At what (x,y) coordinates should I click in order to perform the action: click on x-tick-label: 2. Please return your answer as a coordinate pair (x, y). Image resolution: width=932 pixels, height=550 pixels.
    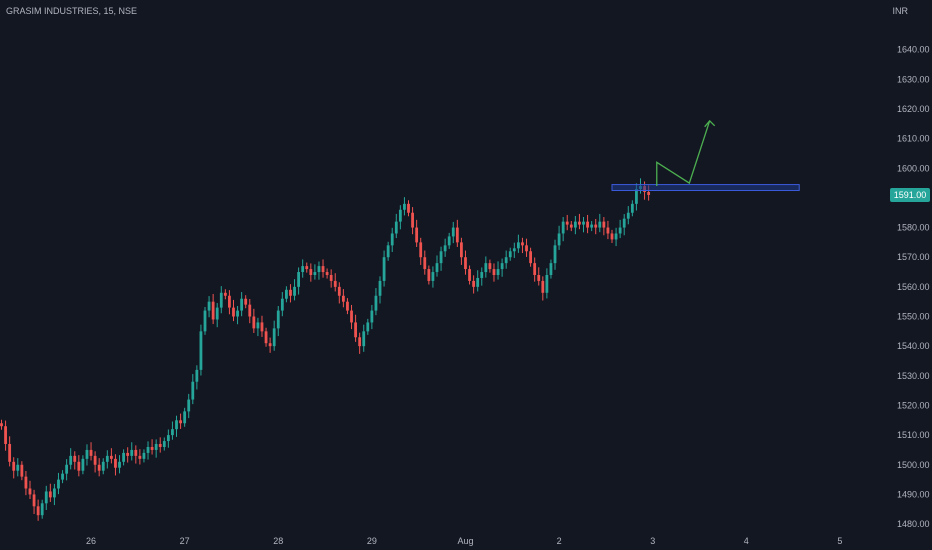
    Looking at the image, I should click on (559, 541).